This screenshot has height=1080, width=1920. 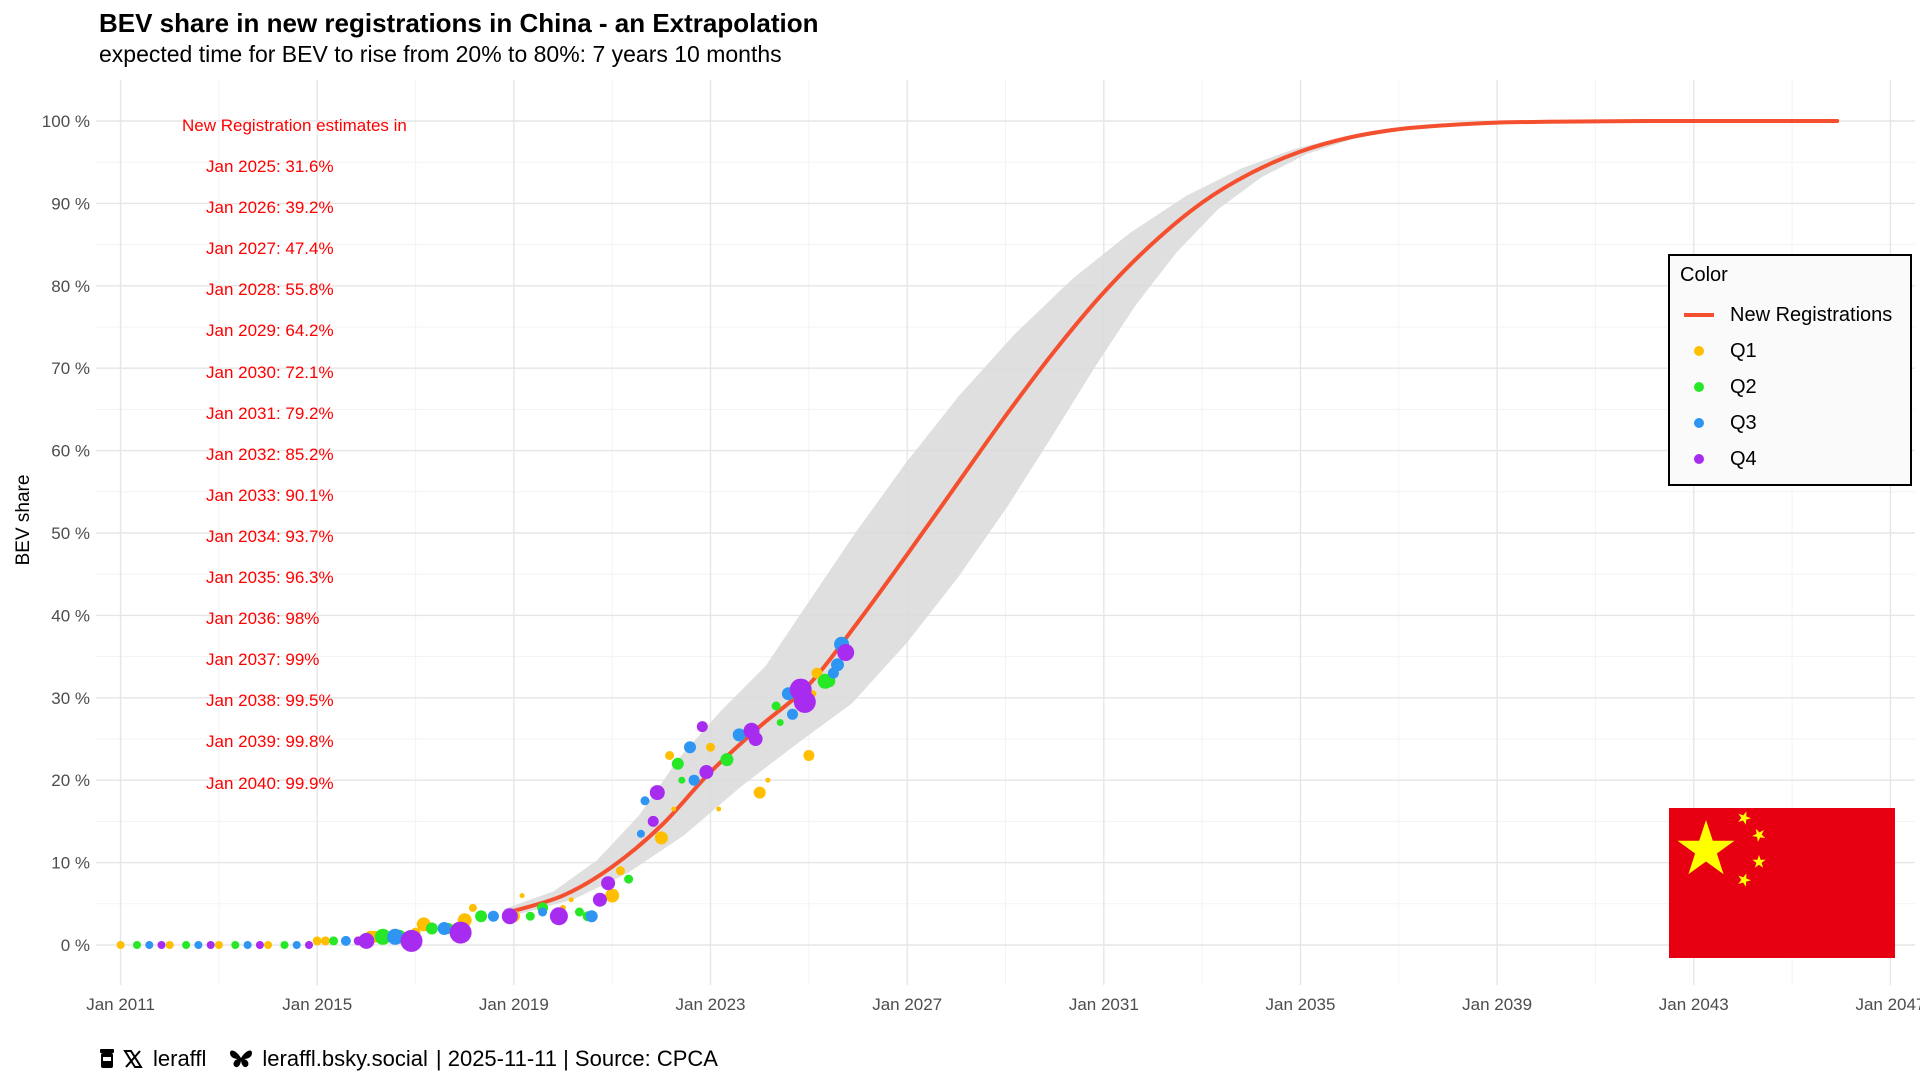 What do you see at coordinates (1704, 275) in the screenshot?
I see `legend-title: Color` at bounding box center [1704, 275].